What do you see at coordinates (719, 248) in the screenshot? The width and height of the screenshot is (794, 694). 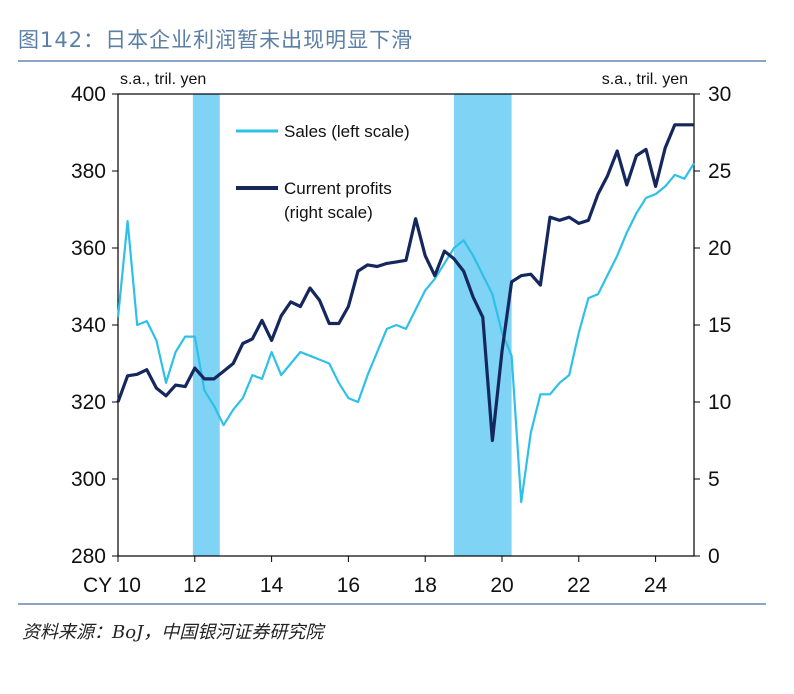 I see `right-axis-tick-label: 20` at bounding box center [719, 248].